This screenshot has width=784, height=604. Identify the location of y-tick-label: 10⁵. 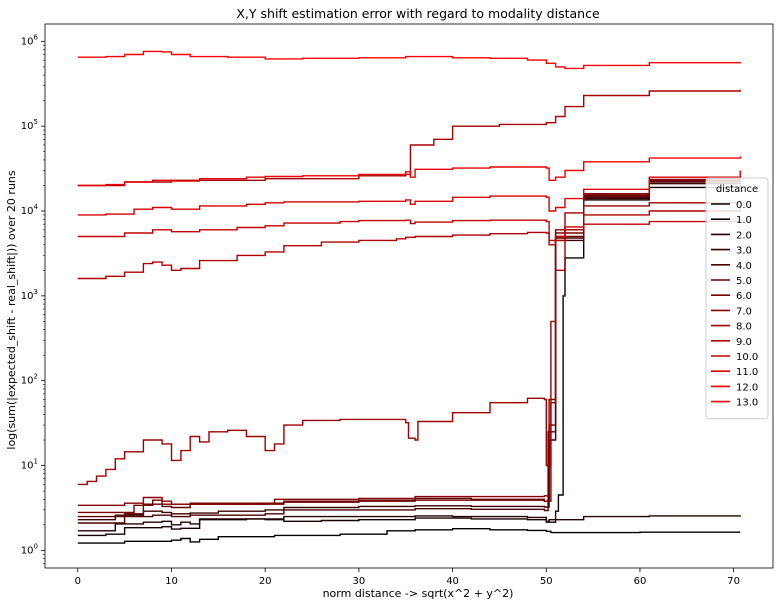
(29, 125).